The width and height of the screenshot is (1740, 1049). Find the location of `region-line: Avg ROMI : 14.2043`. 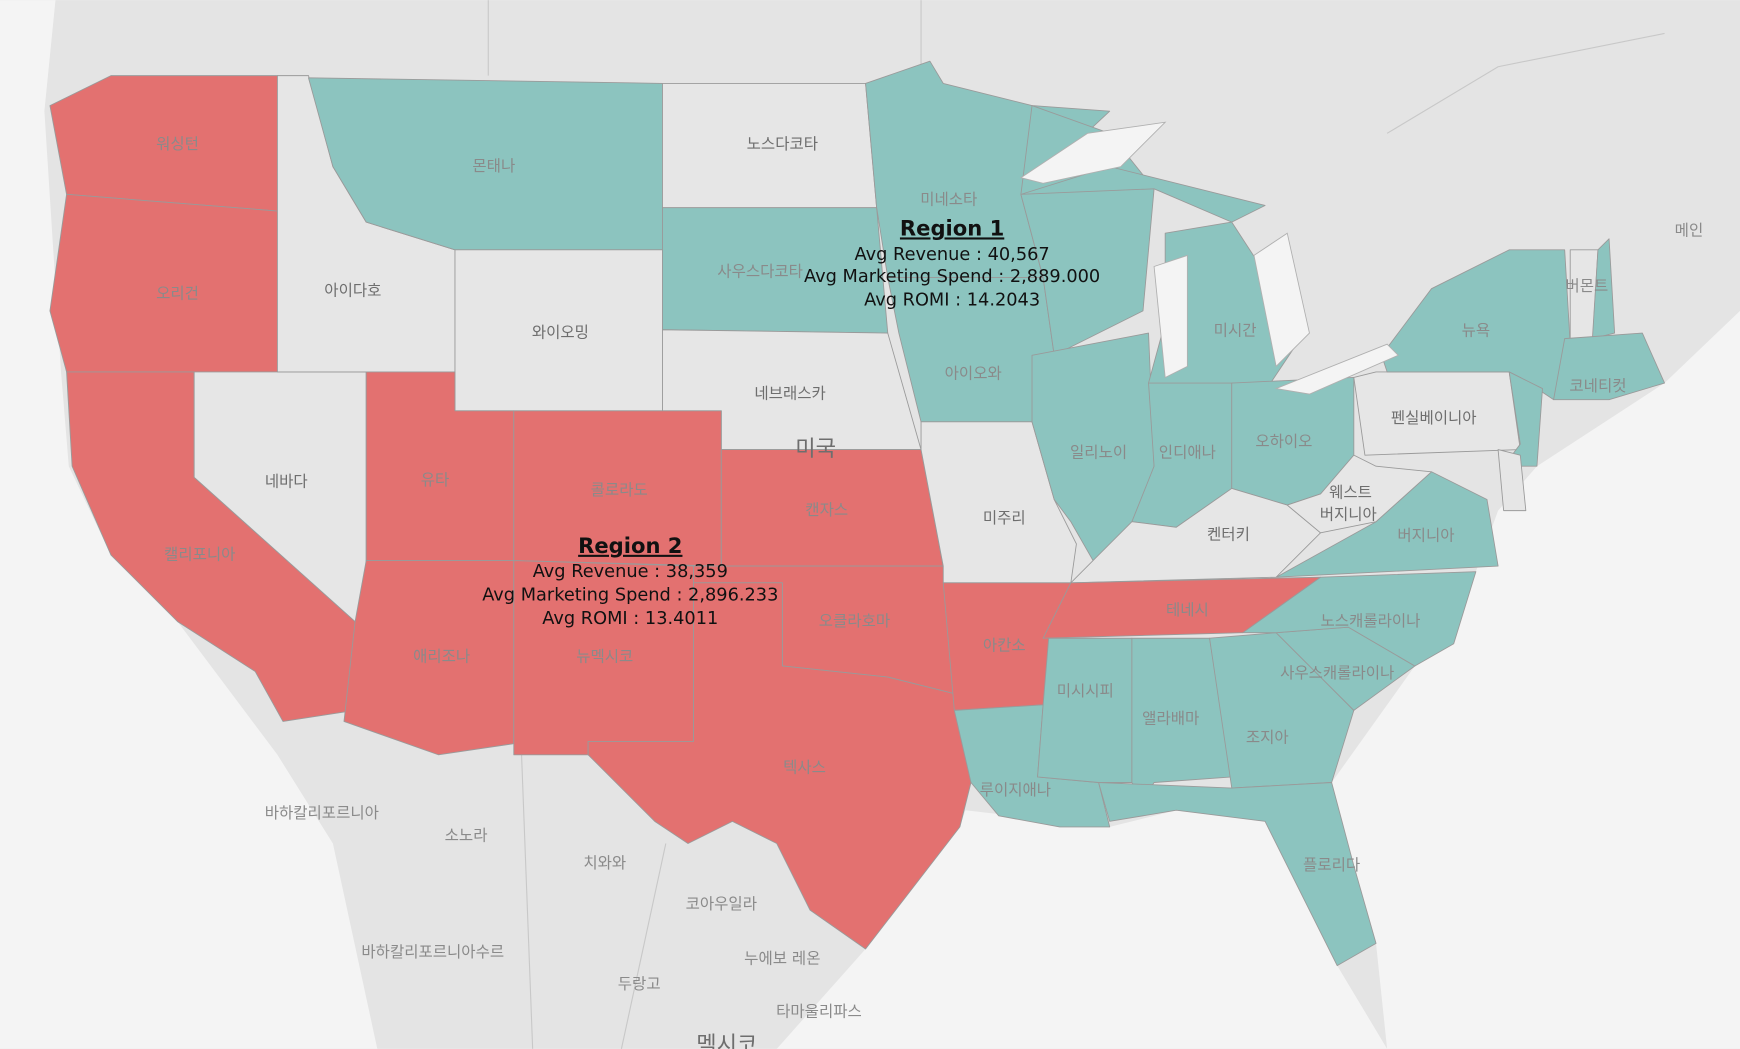

region-line: Avg ROMI : 14.2043 is located at coordinates (952, 300).